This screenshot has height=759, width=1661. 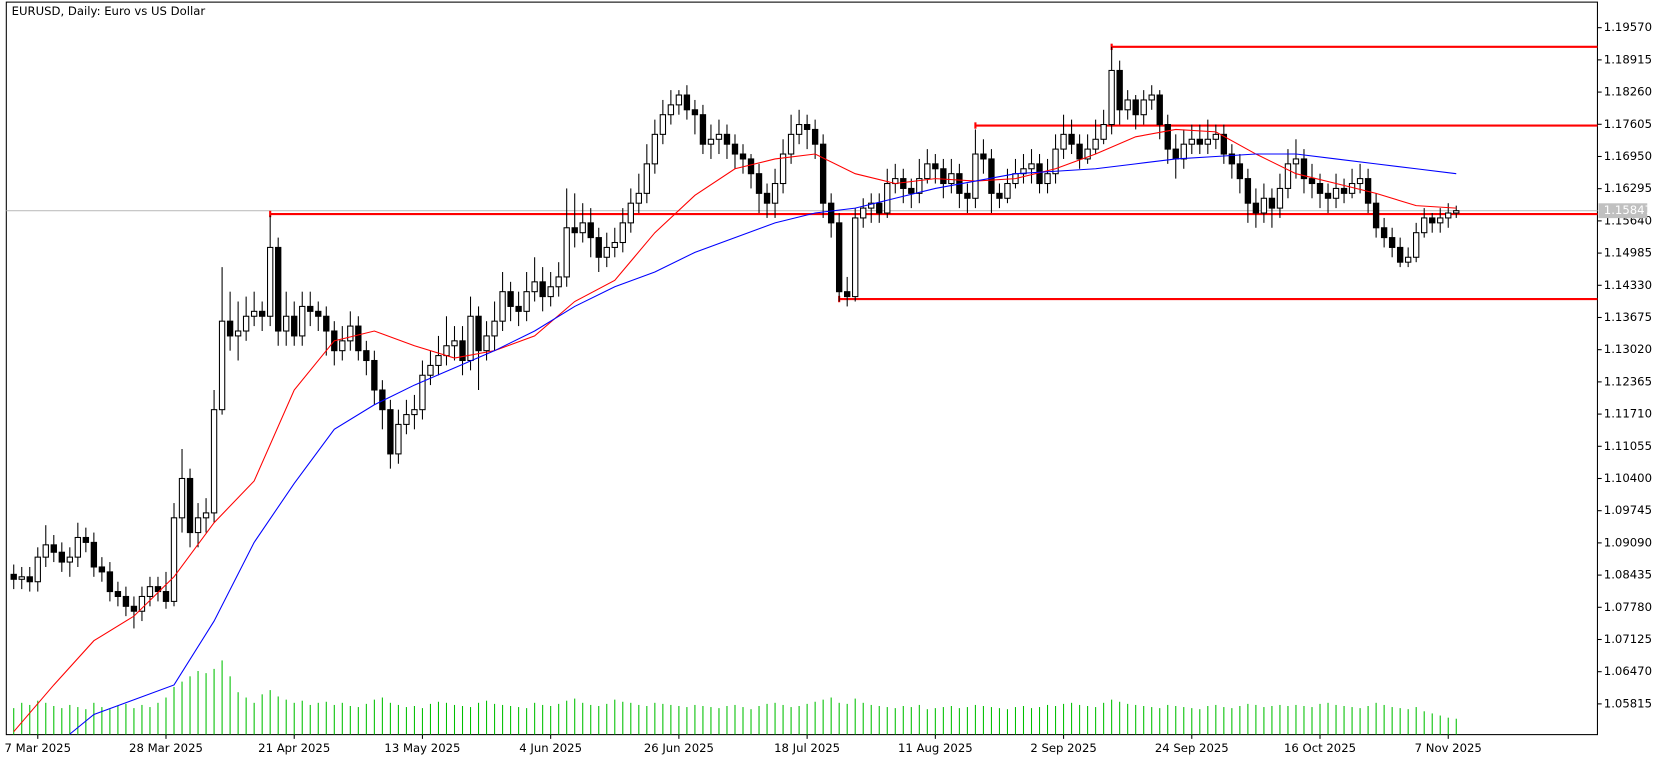 What do you see at coordinates (1628, 671) in the screenshot?
I see `y-tick-label: 1.06470` at bounding box center [1628, 671].